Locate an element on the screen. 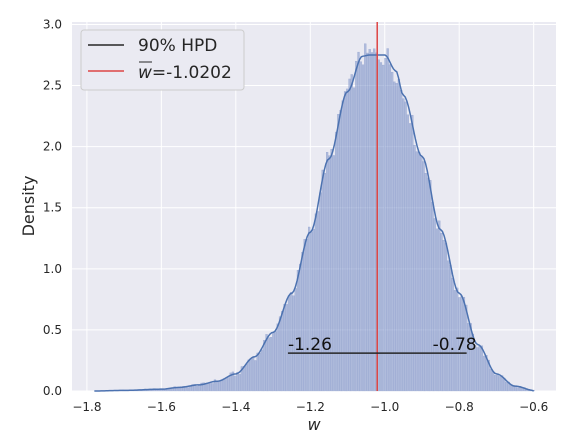 Image resolution: width=576 pixels, height=432 pixels. y-tick-label: 1.5 is located at coordinates (52, 208).